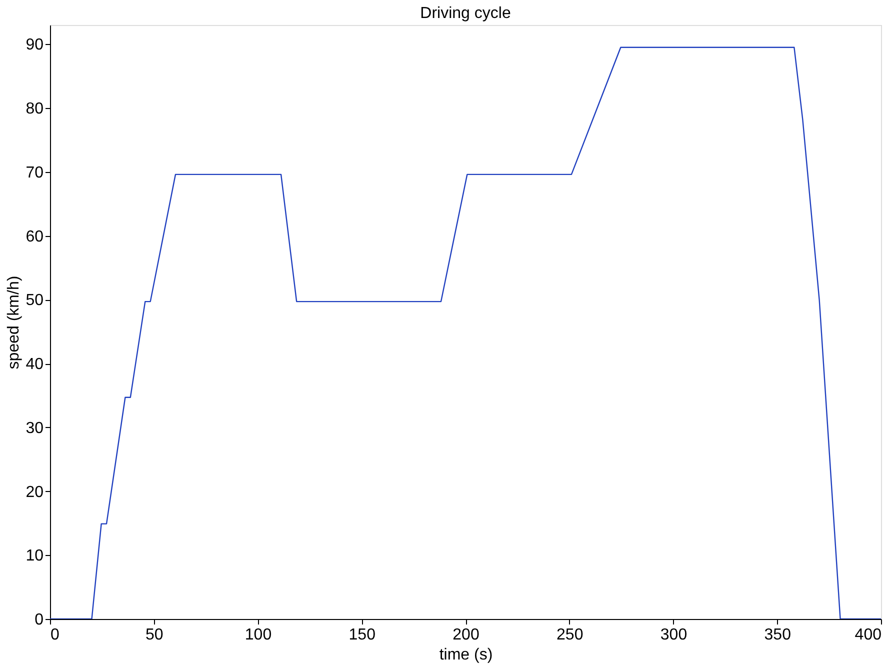 This screenshot has width=887, height=667. What do you see at coordinates (35, 492) in the screenshot?
I see `y-tick-label: 20` at bounding box center [35, 492].